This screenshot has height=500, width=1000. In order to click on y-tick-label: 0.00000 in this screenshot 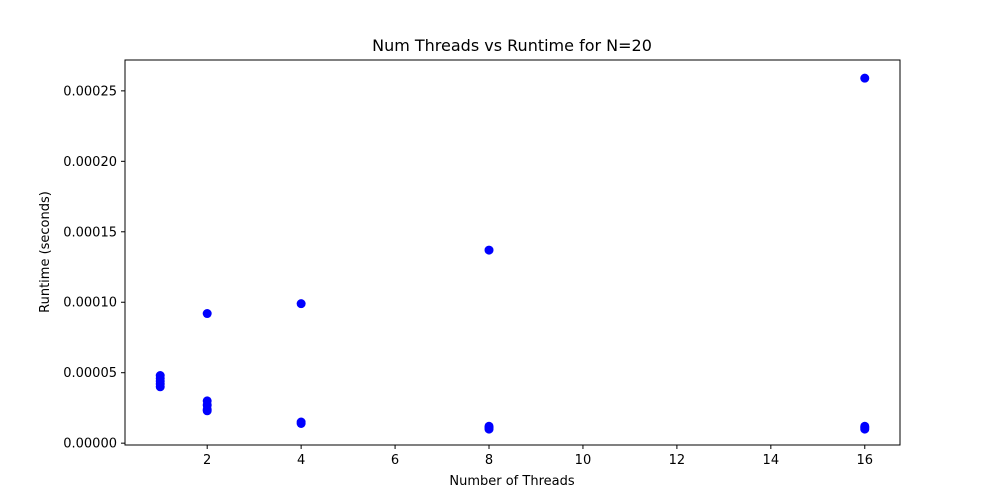, I will do `click(90, 444)`.